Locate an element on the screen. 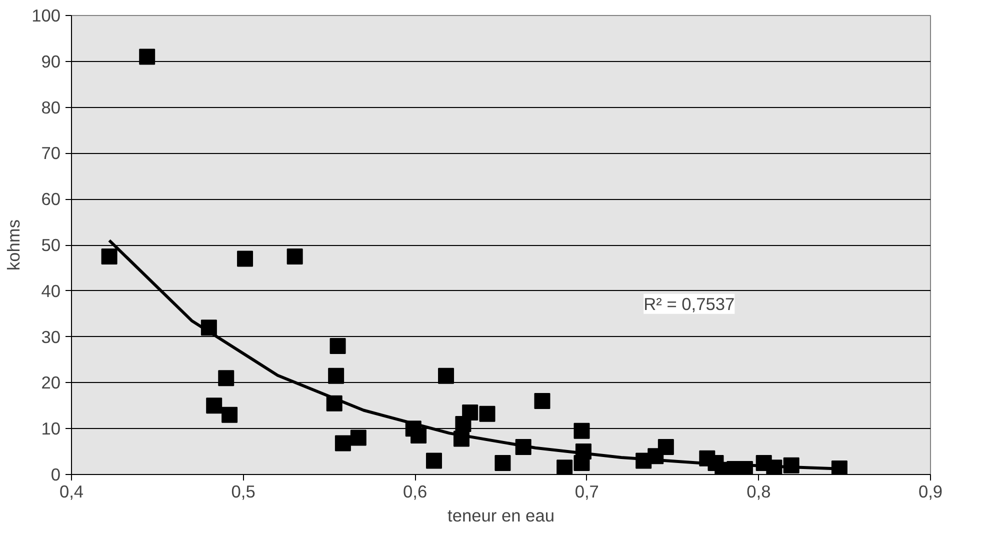  x-tick-label: 0,4 is located at coordinates (71, 492).